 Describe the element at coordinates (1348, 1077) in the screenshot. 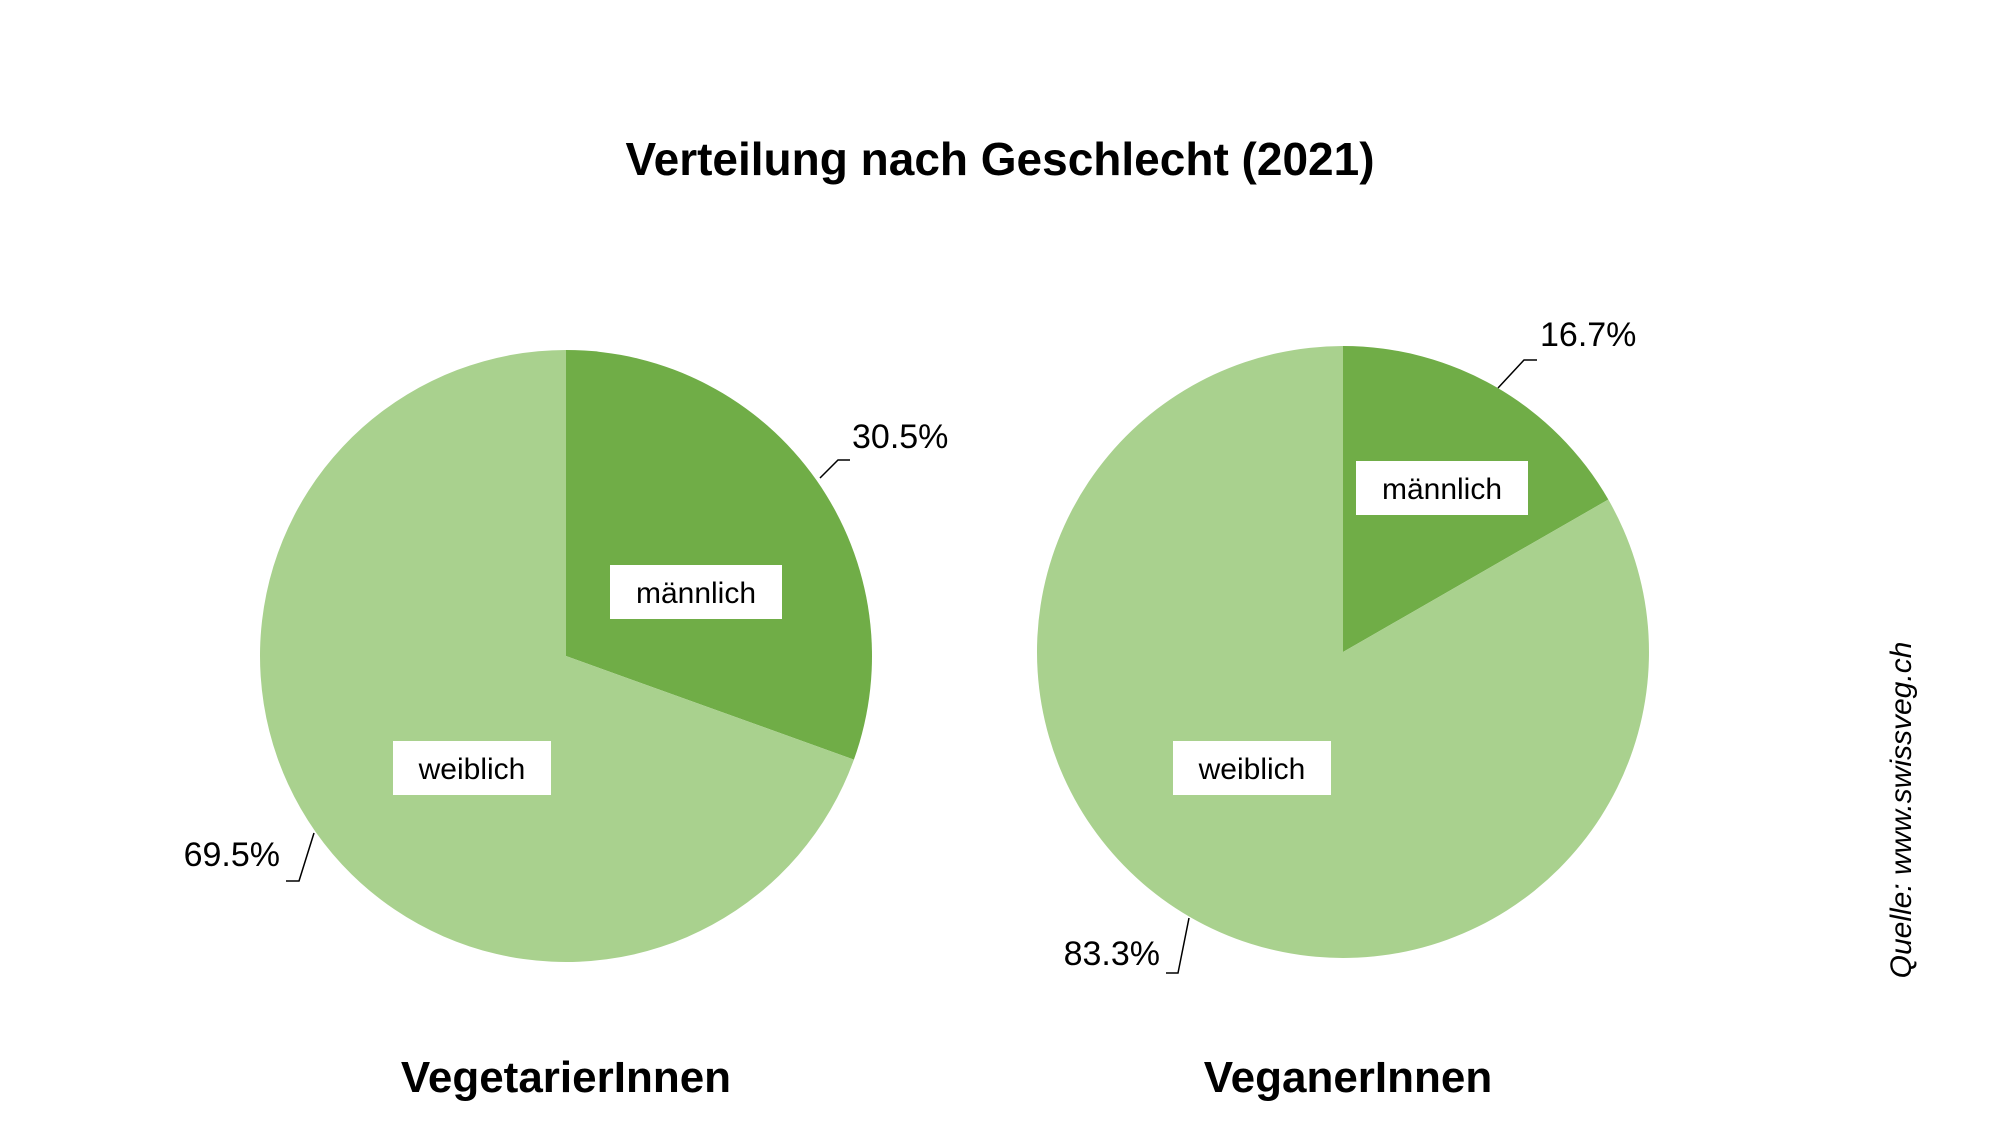

I see `pie-veganer-title: VeganerInnen` at that location.